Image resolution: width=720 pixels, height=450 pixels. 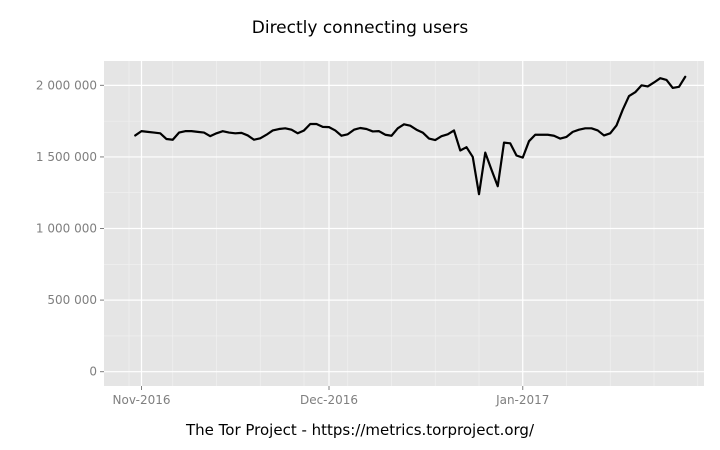 I want to click on y-tick-label: 500 000, so click(x=72, y=300).